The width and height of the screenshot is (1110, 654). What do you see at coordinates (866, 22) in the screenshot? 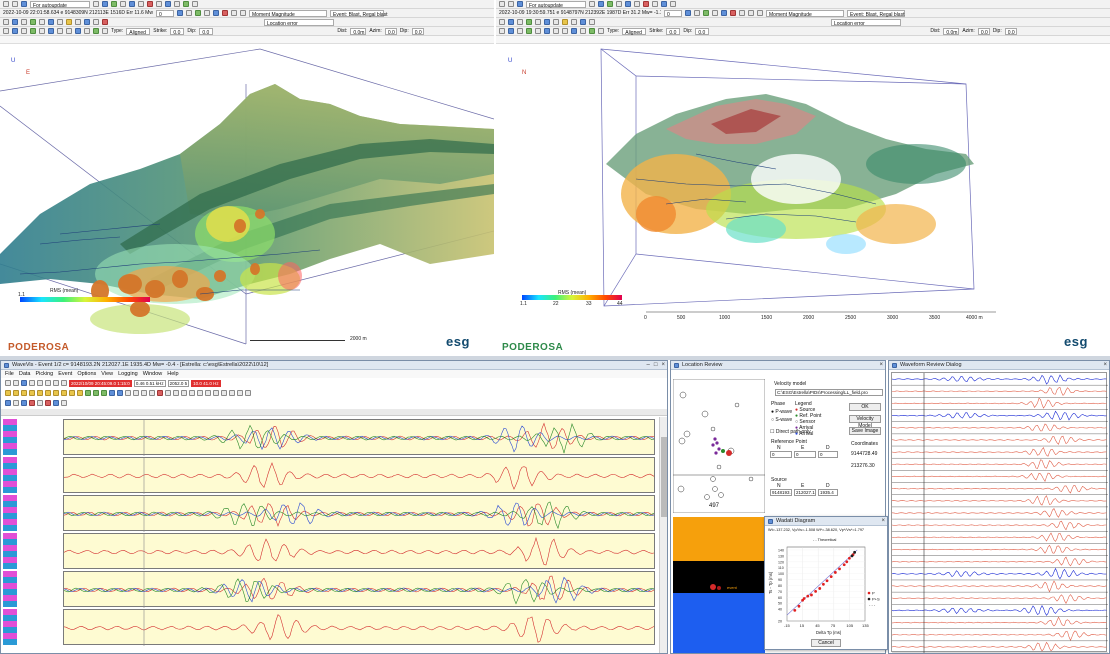
I see `location-error-select: Location error` at bounding box center [866, 22].